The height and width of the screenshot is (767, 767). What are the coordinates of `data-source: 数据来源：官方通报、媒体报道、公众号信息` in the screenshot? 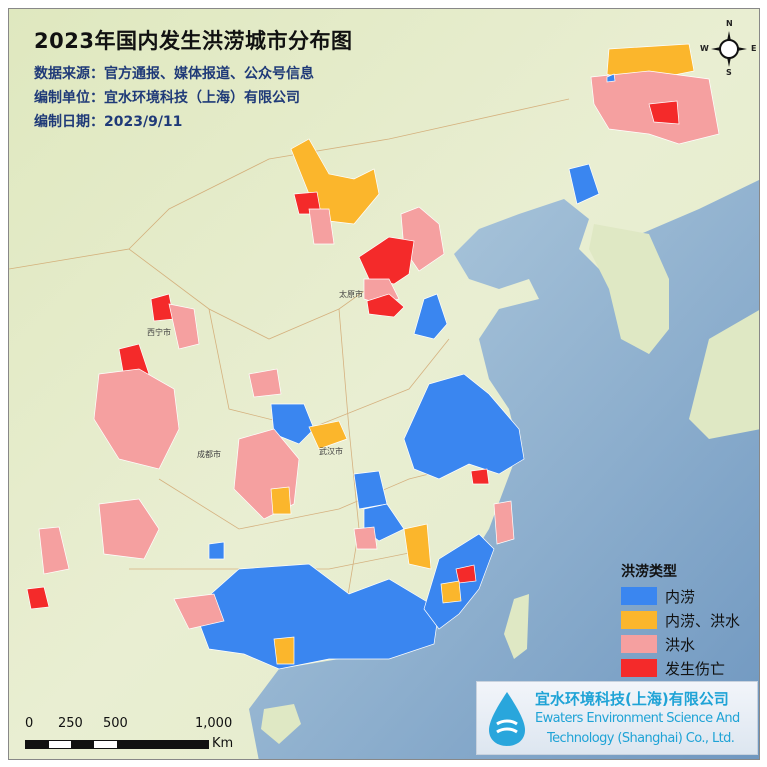 It's located at (174, 74).